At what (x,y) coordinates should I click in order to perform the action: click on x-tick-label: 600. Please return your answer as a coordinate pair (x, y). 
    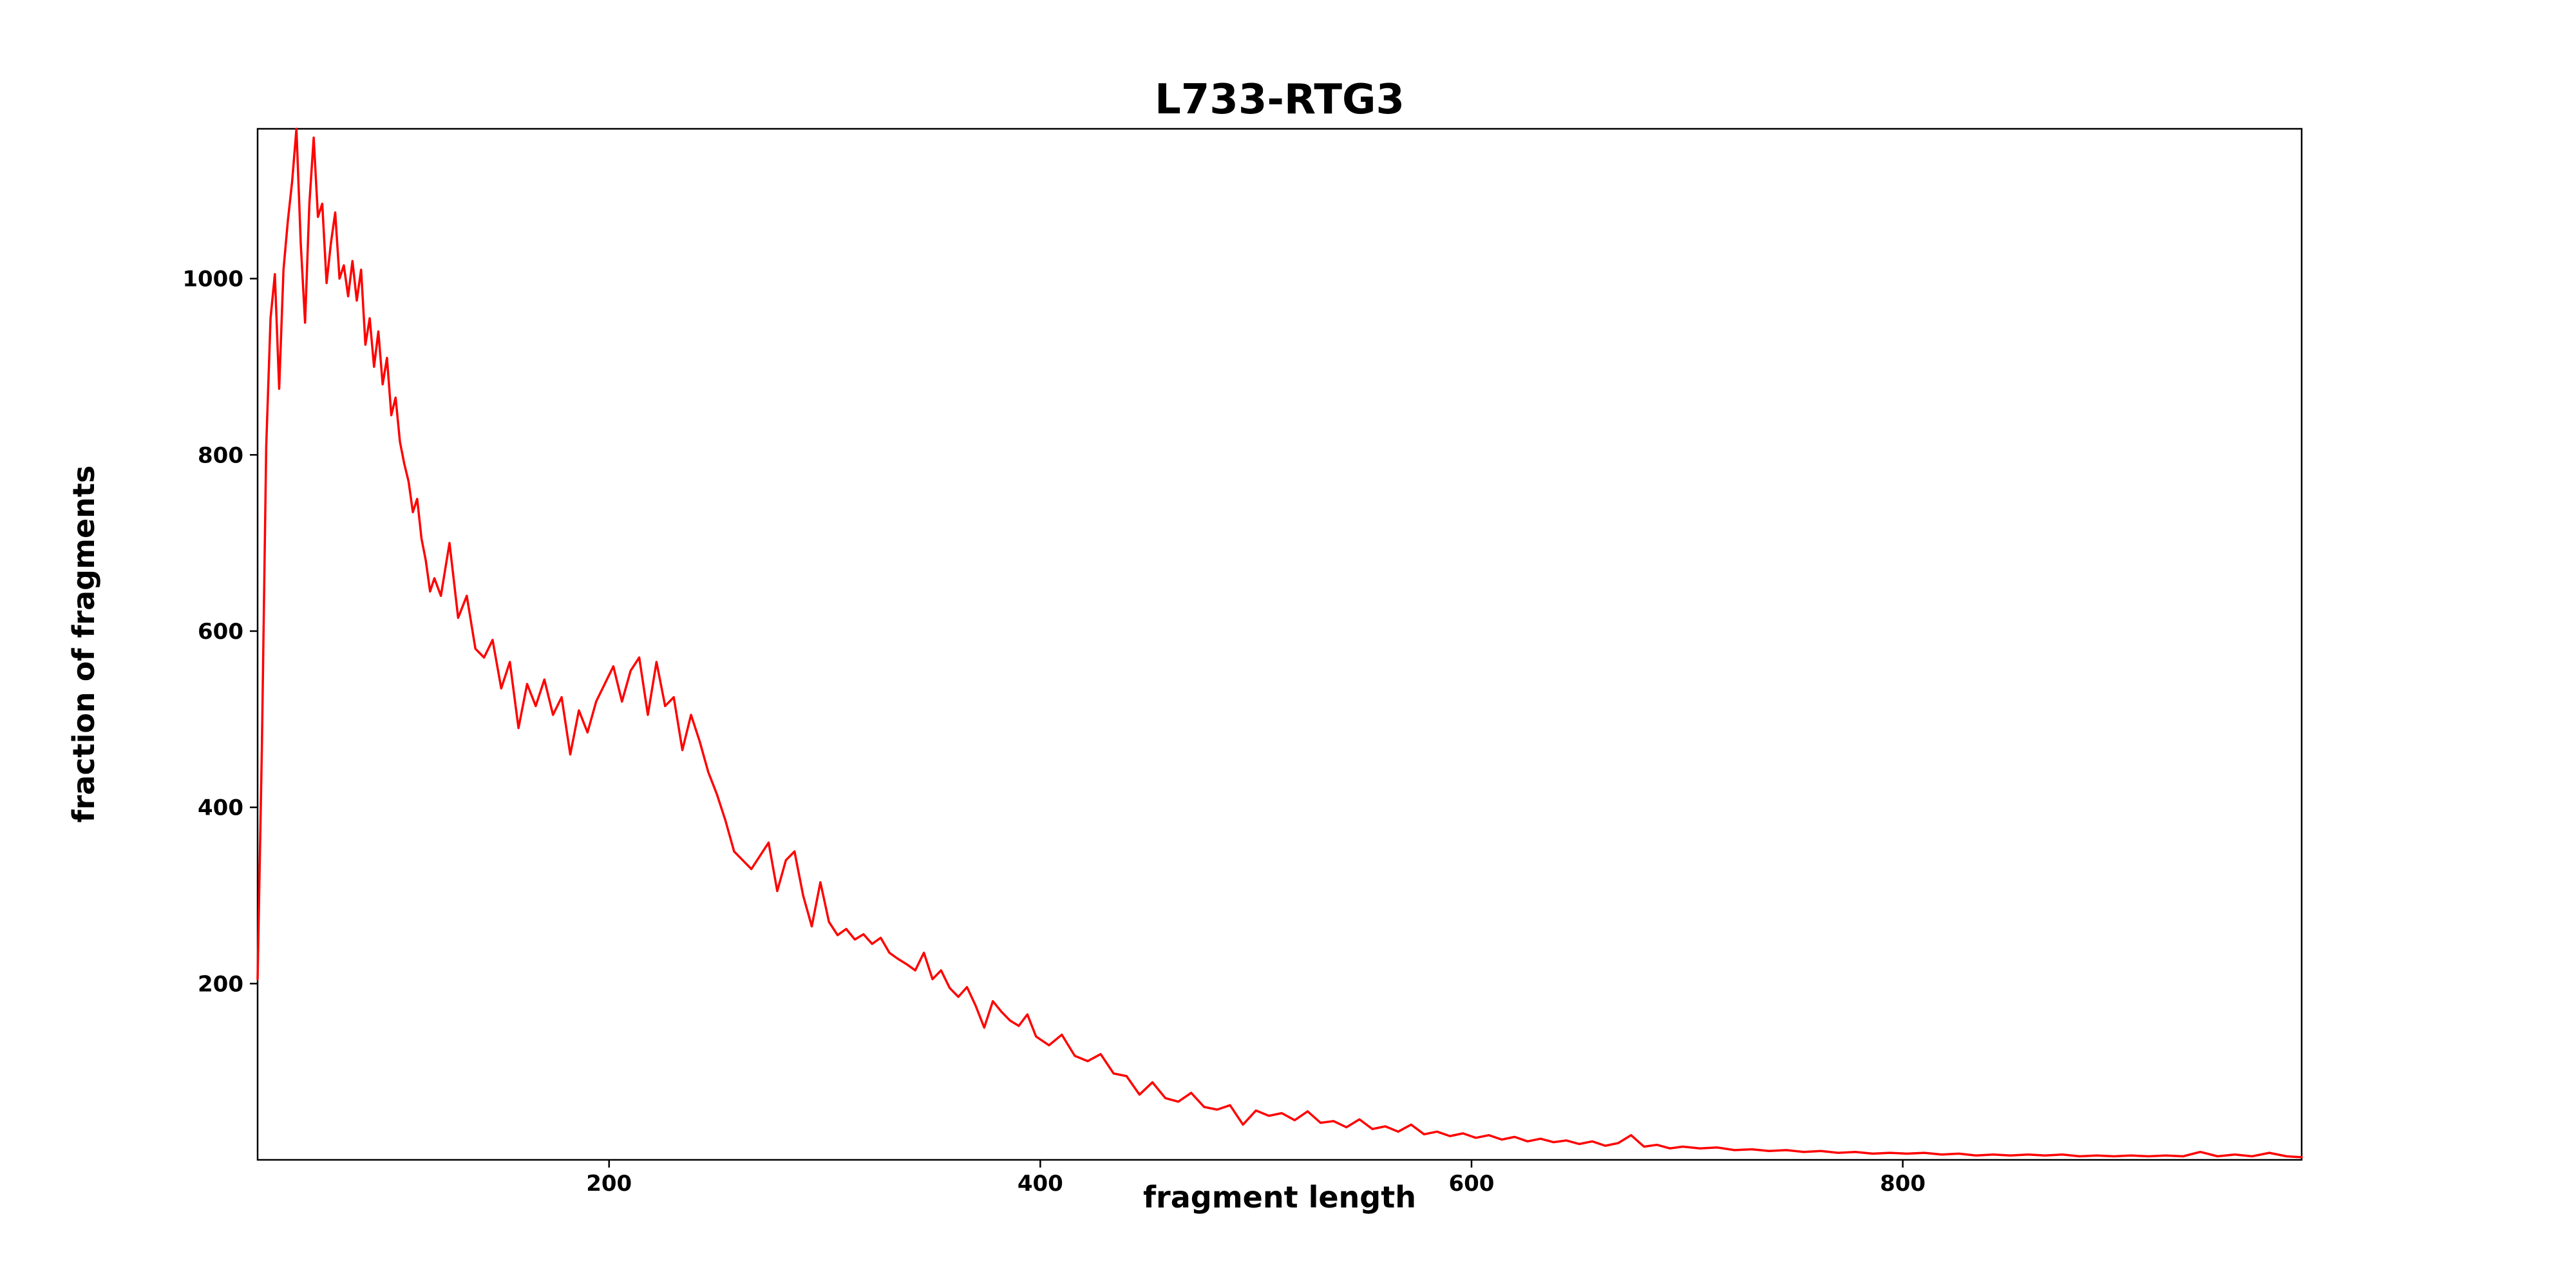
    Looking at the image, I should click on (1471, 1184).